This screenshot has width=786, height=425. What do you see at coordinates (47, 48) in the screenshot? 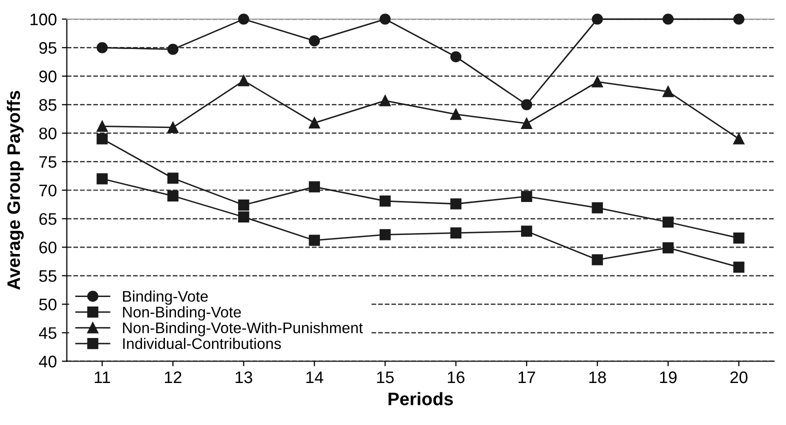
I see `y-tick-label: 95` at bounding box center [47, 48].